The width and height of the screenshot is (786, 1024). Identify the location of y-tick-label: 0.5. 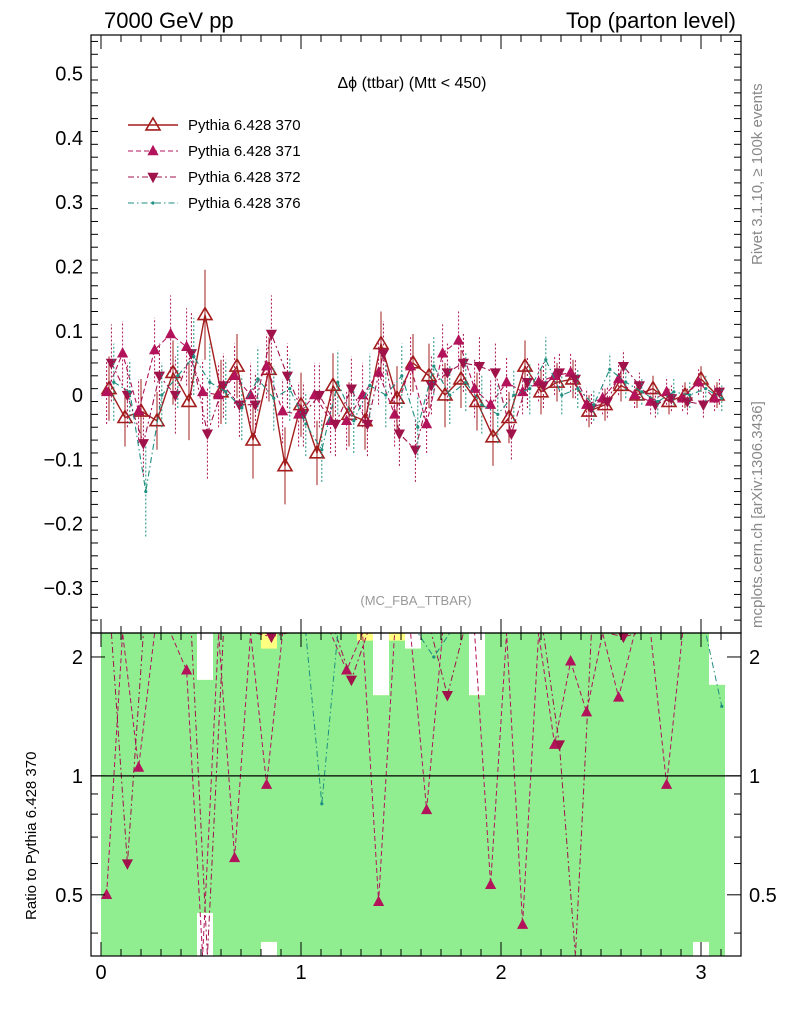
(69, 75).